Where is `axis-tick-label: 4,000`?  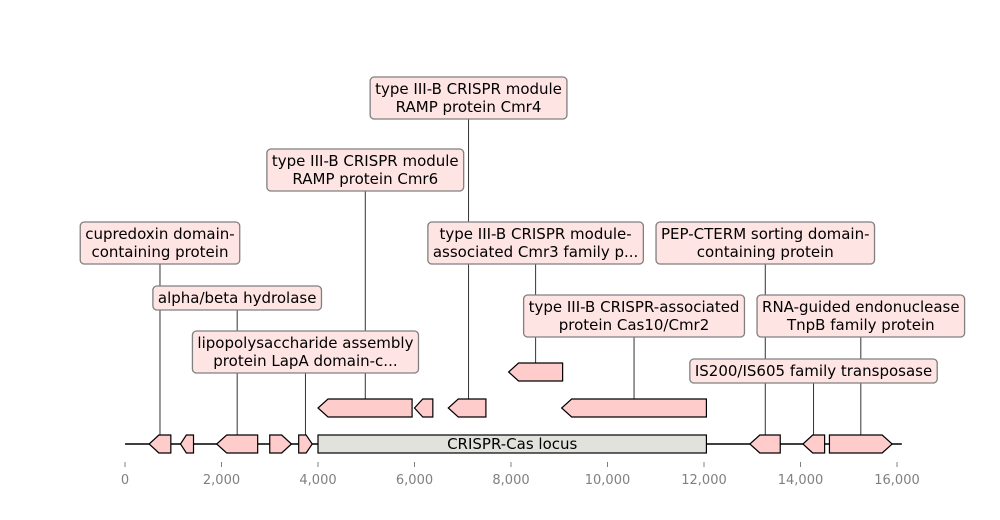 axis-tick-label: 4,000 is located at coordinates (317, 480).